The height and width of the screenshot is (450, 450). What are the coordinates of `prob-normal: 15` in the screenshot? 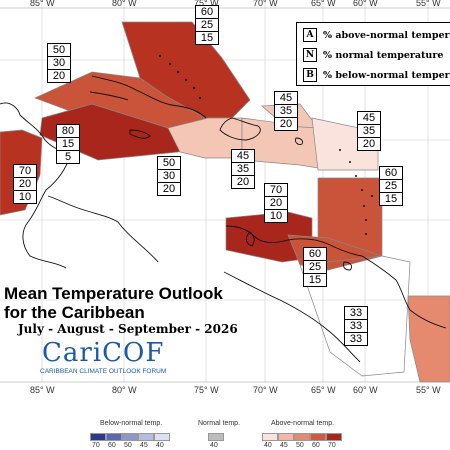 It's located at (68, 144).